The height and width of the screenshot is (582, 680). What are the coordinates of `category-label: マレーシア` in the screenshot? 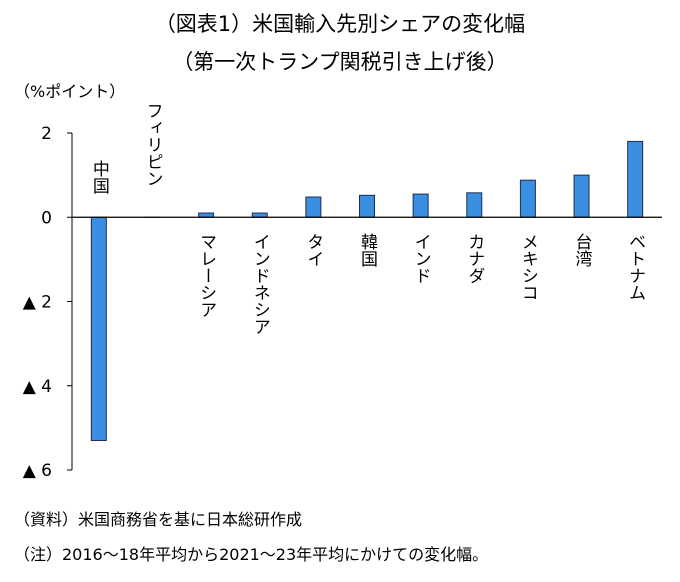 It's located at (206, 275).